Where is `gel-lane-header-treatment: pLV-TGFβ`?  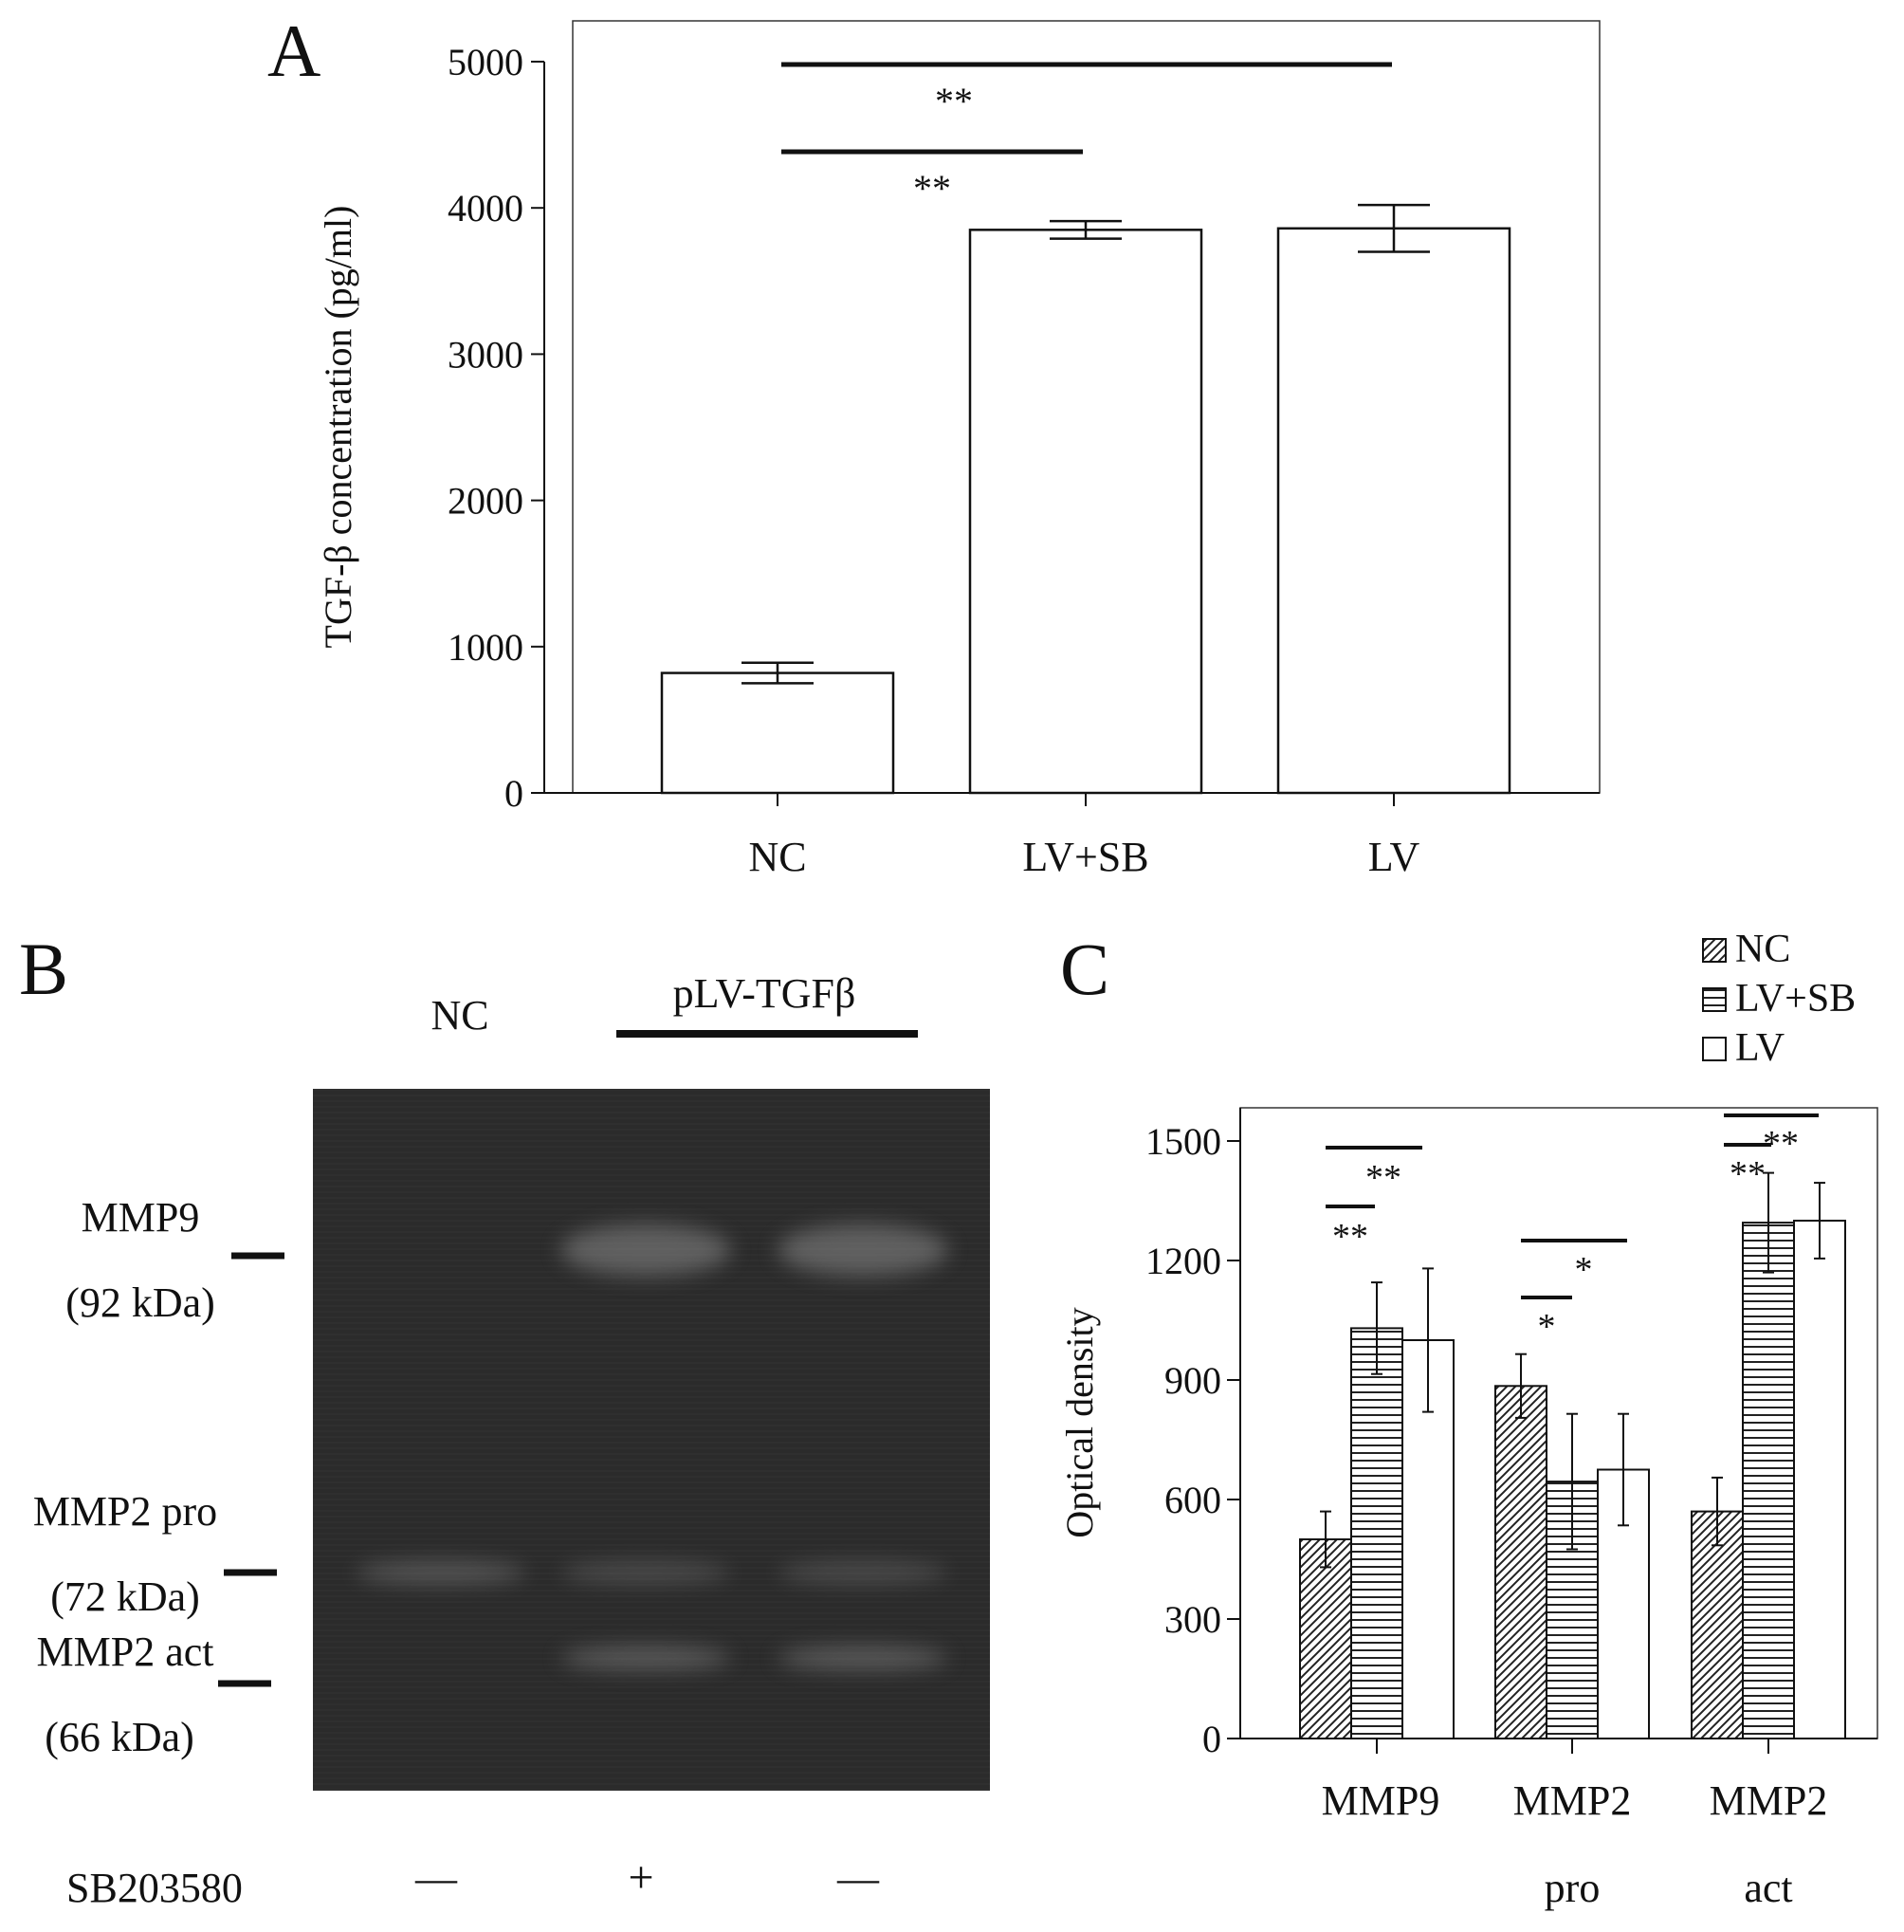 gel-lane-header-treatment: pLV-TGFβ is located at coordinates (765, 993).